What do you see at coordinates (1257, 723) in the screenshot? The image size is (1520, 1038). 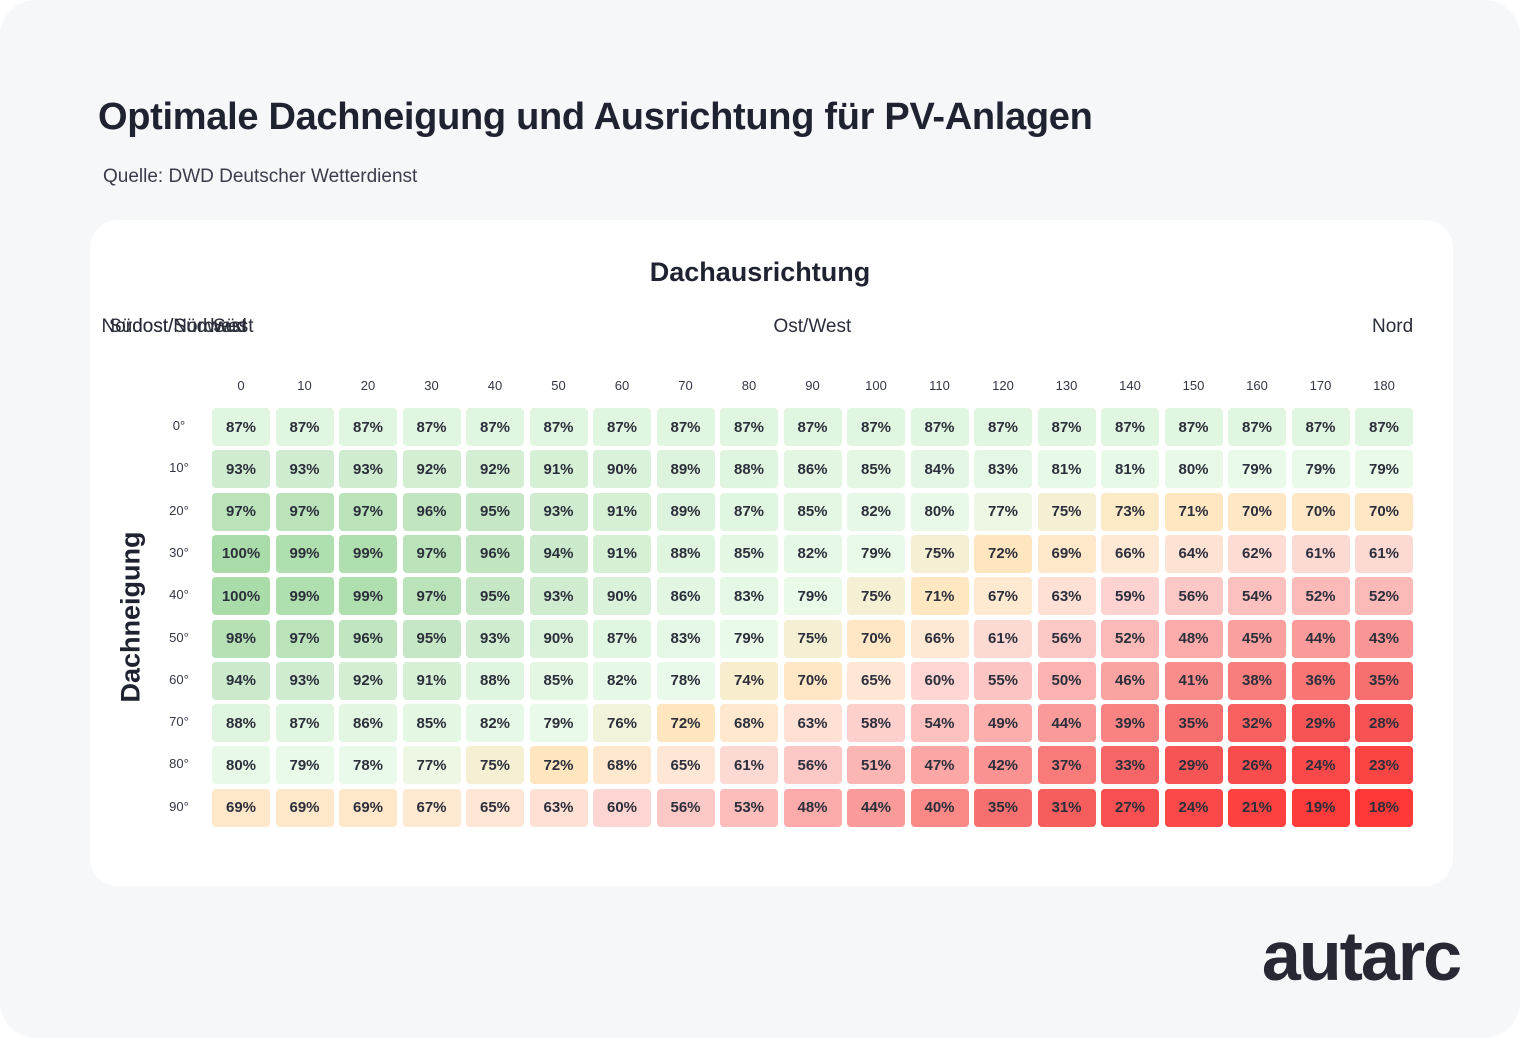 I see `heatmap-cell: 32%` at bounding box center [1257, 723].